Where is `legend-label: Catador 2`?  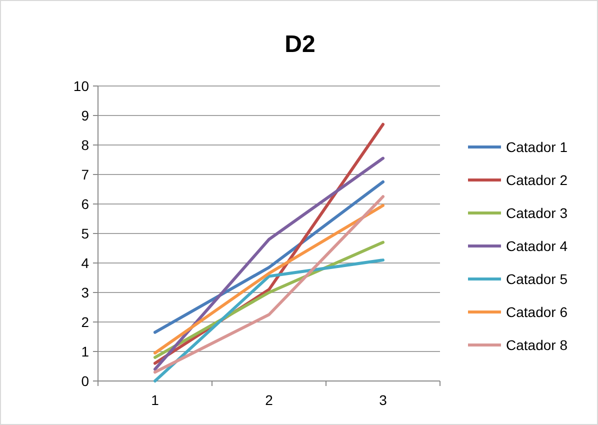 legend-label: Catador 2 is located at coordinates (537, 180).